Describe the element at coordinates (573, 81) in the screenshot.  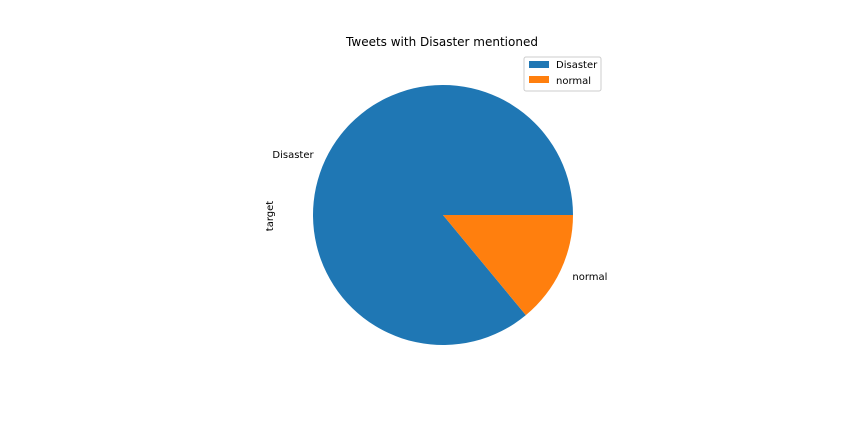
I see `legend-label-normal: normal` at that location.